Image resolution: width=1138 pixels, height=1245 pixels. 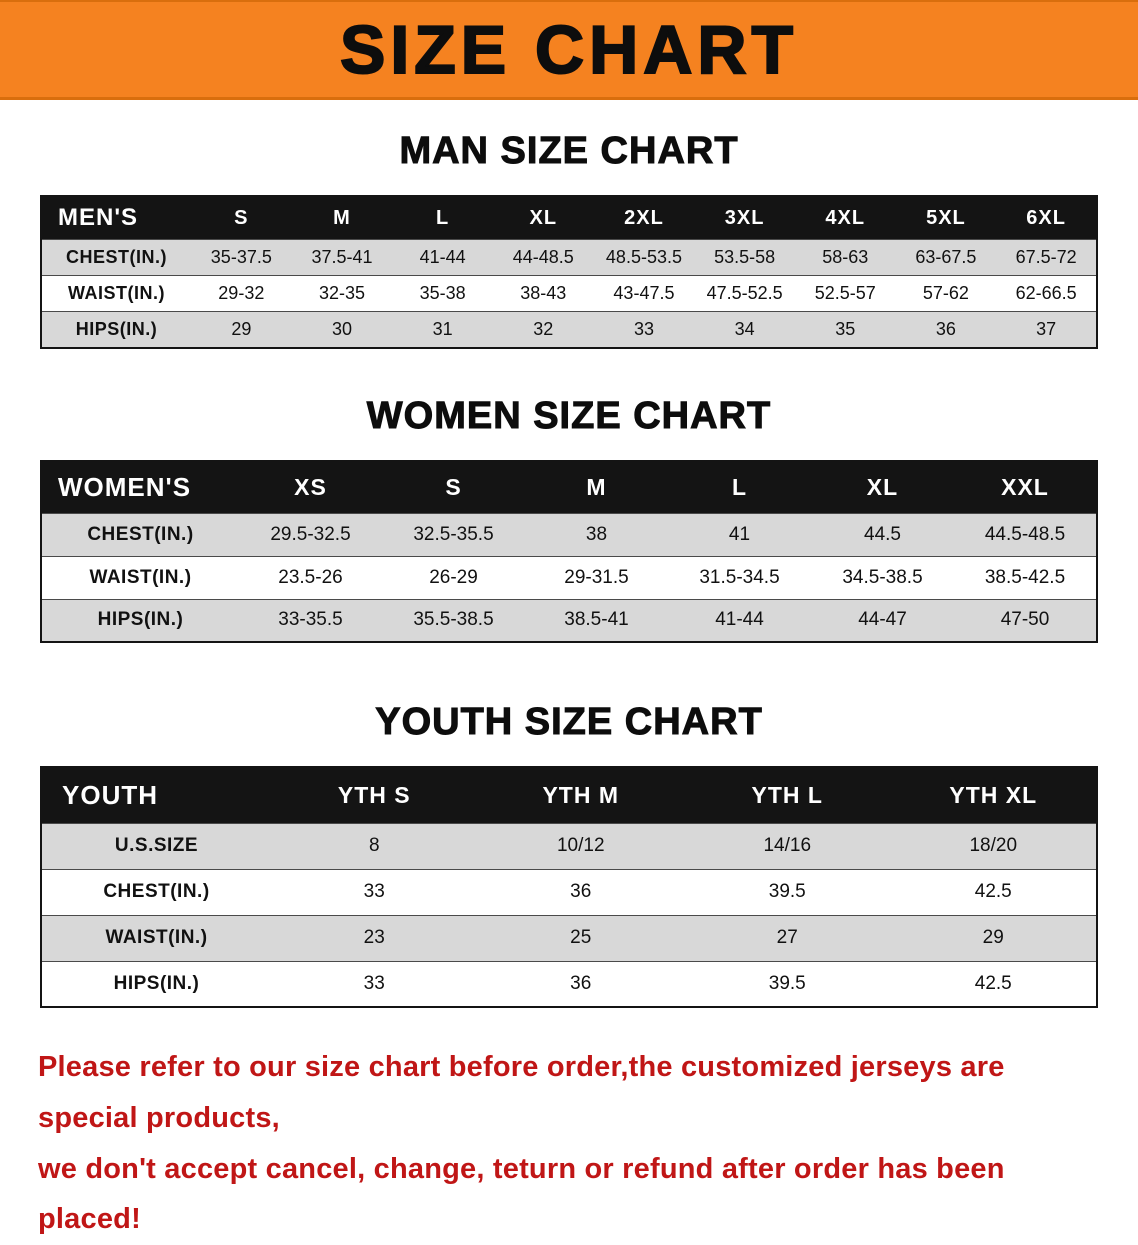 What do you see at coordinates (156, 795) in the screenshot?
I see `table-title-cell: YOUTH` at bounding box center [156, 795].